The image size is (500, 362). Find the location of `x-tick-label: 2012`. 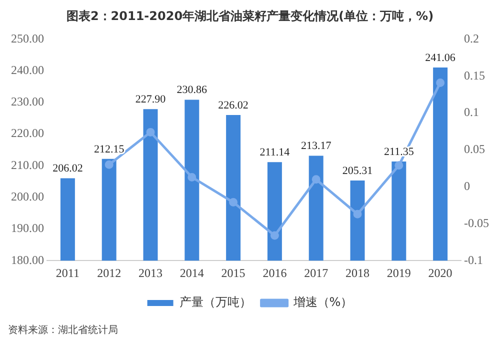

x-tick-label: 2012 is located at coordinates (109, 273).